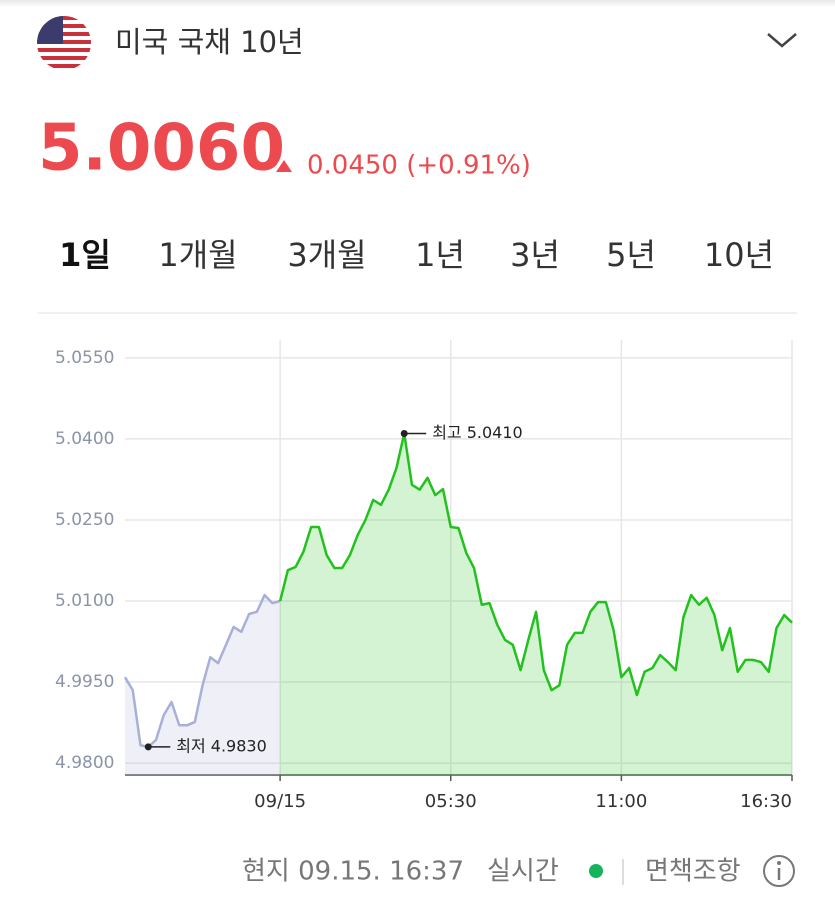 The height and width of the screenshot is (899, 835). I want to click on top-shadow, so click(417, 3).